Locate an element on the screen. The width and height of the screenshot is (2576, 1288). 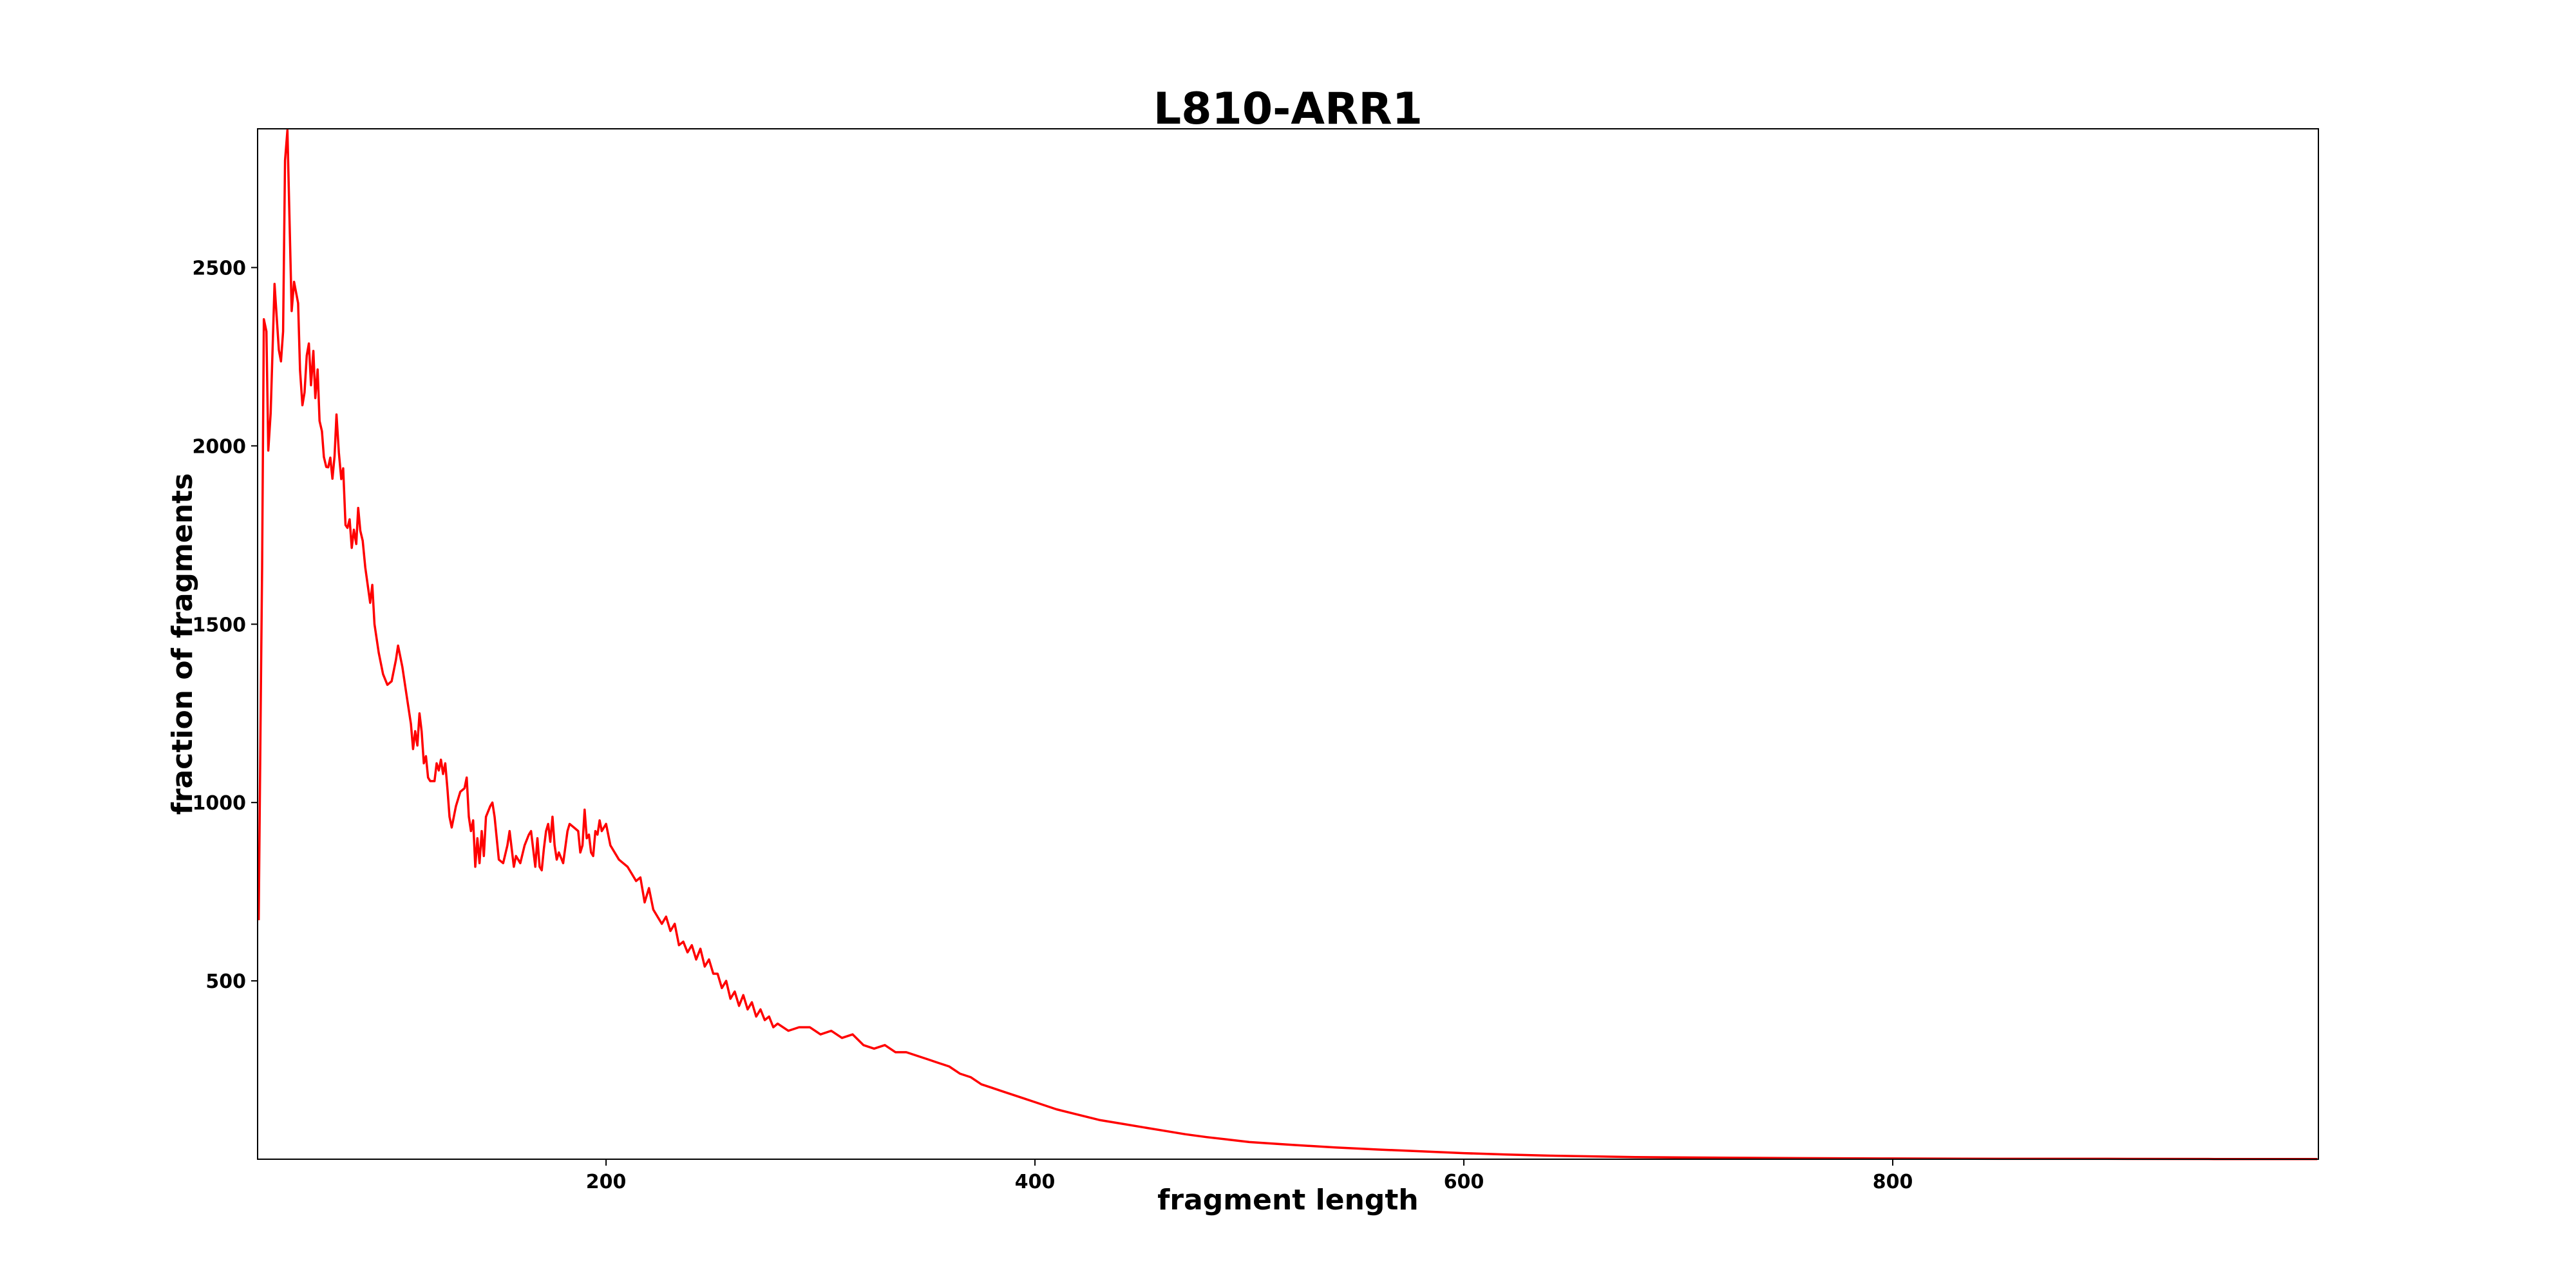
y-tick-label: 1500 is located at coordinates (220, 625).